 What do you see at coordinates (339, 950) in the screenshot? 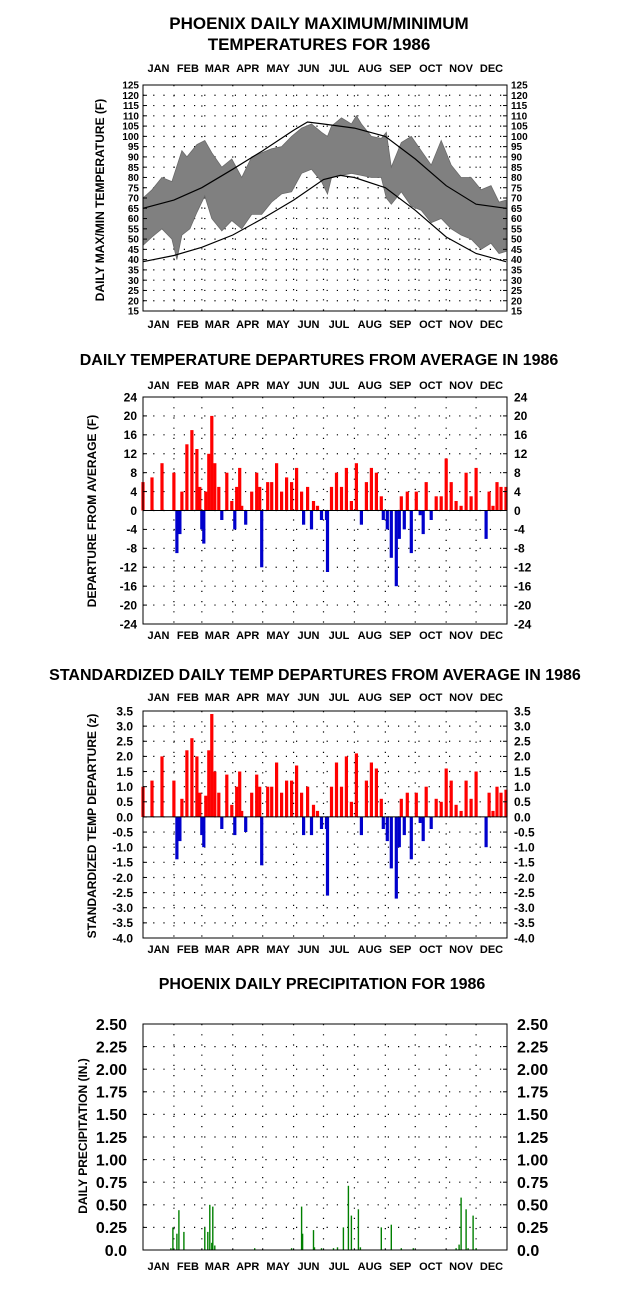
I see `month-label-bottom: JUL` at bounding box center [339, 950].